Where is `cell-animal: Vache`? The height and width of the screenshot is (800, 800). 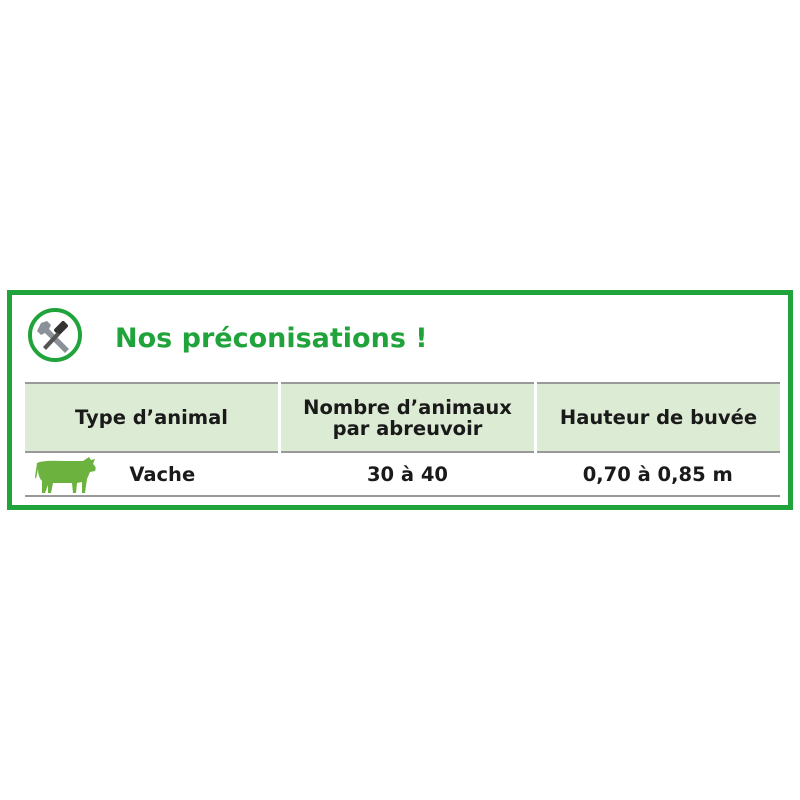
cell-animal: Vache is located at coordinates (152, 474).